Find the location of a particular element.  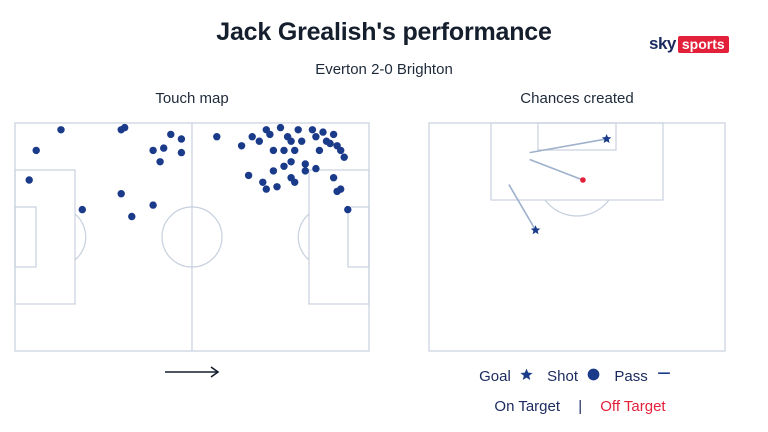

chances-created-label: Chances created is located at coordinates (577, 98).